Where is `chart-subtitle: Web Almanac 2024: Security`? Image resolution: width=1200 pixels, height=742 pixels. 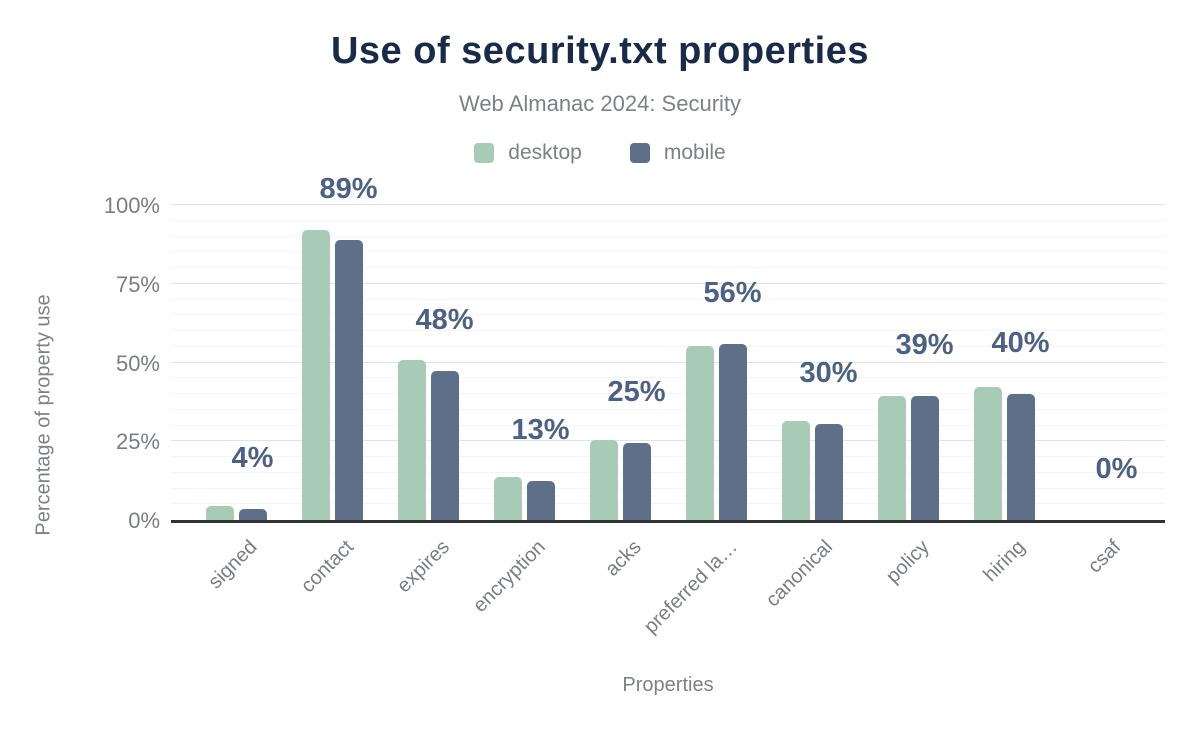
chart-subtitle: Web Almanac 2024: Security is located at coordinates (600, 103).